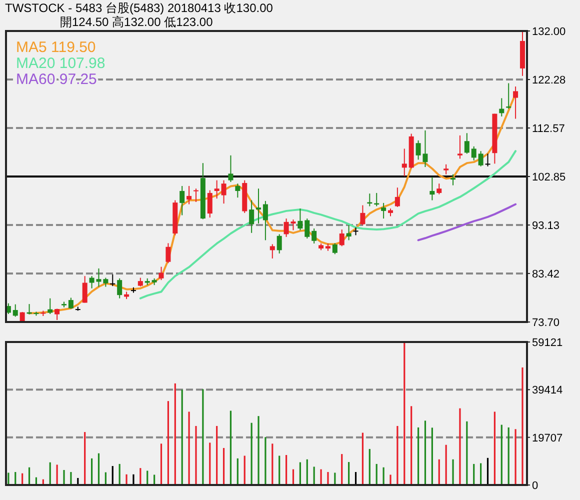  Describe the element at coordinates (61, 63) in the screenshot. I see `text: MA20 107.98` at that location.